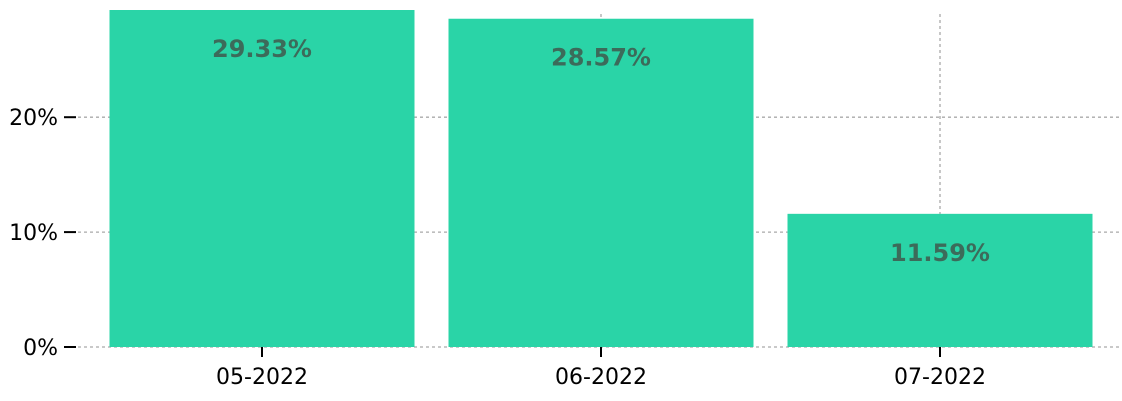  What do you see at coordinates (940, 253) in the screenshot?
I see `data-label: 11.59%` at bounding box center [940, 253].